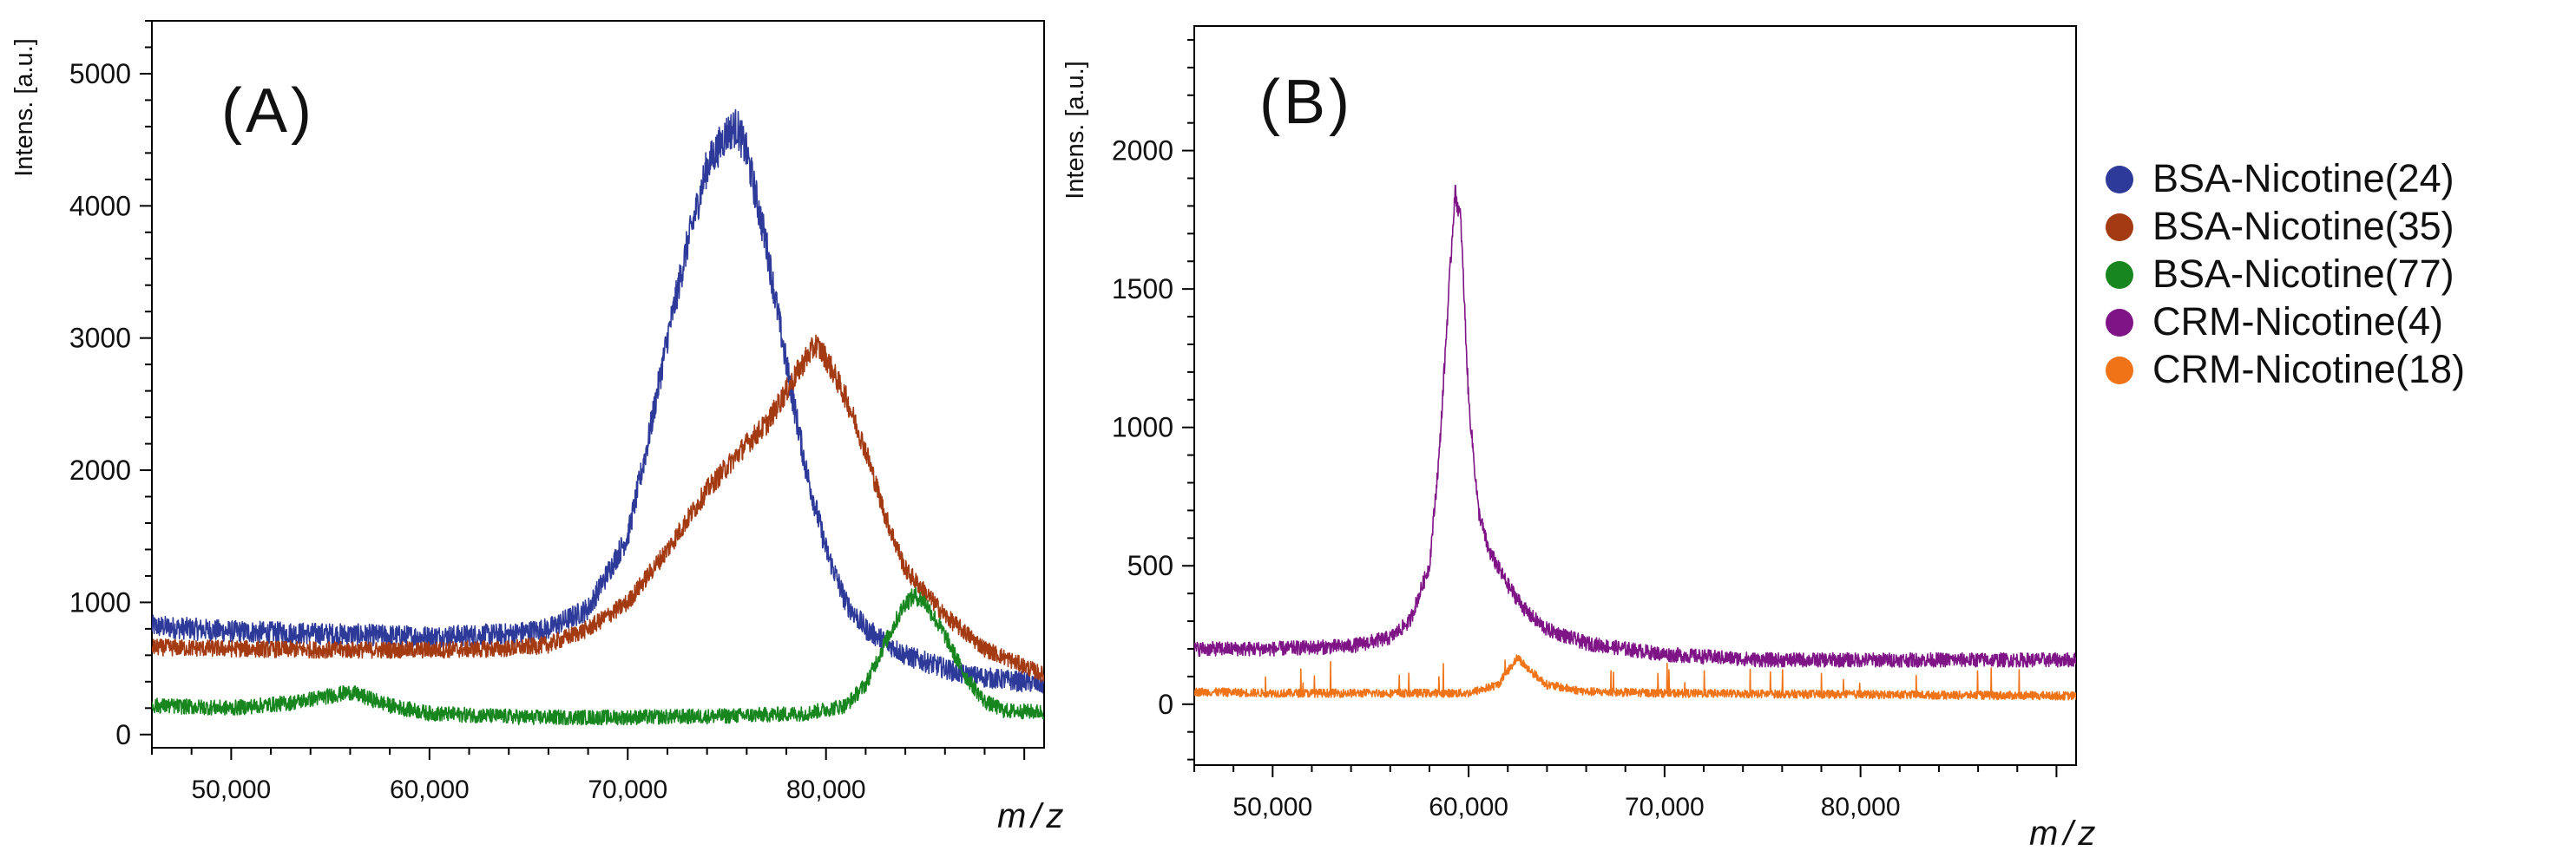  What do you see at coordinates (2303, 178) in the screenshot?
I see `legend-label: BSA-Nicotine(24)` at bounding box center [2303, 178].